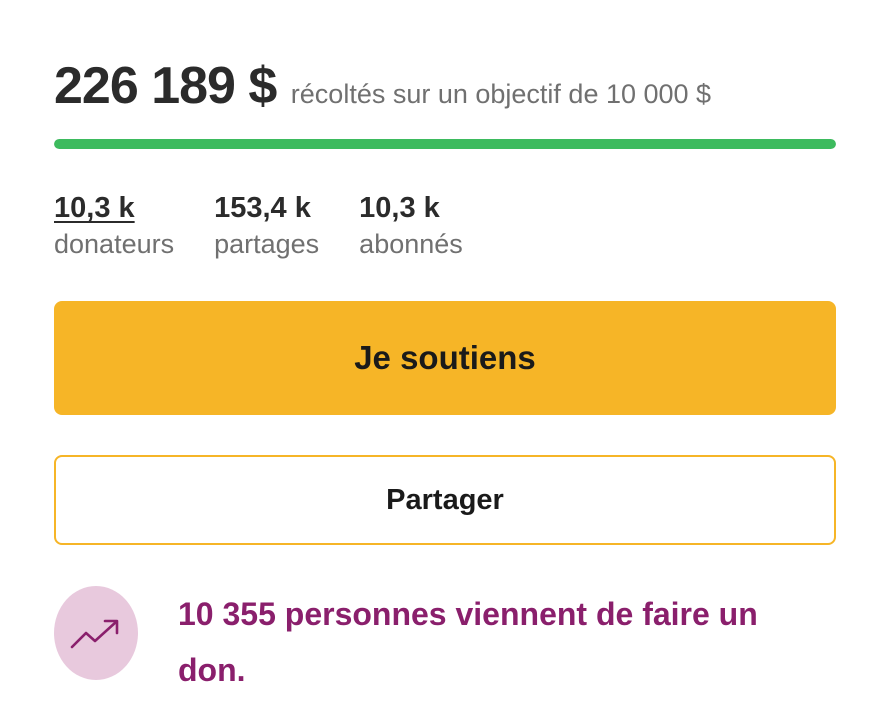 The width and height of the screenshot is (890, 708). I want to click on stat-donors-value: 10,3 k, so click(94, 208).